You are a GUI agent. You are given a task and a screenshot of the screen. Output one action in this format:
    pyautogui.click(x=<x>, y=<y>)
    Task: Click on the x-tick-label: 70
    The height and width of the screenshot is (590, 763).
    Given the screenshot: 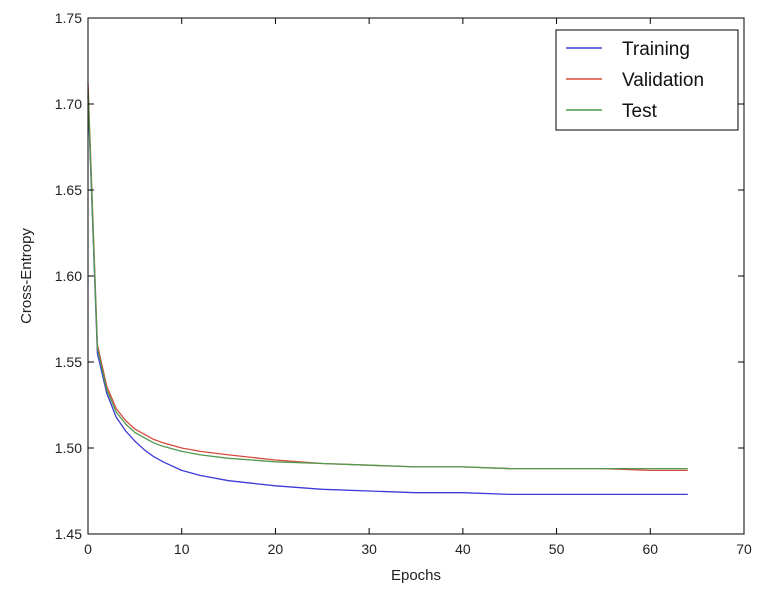 What is the action you would take?
    pyautogui.click(x=744, y=549)
    